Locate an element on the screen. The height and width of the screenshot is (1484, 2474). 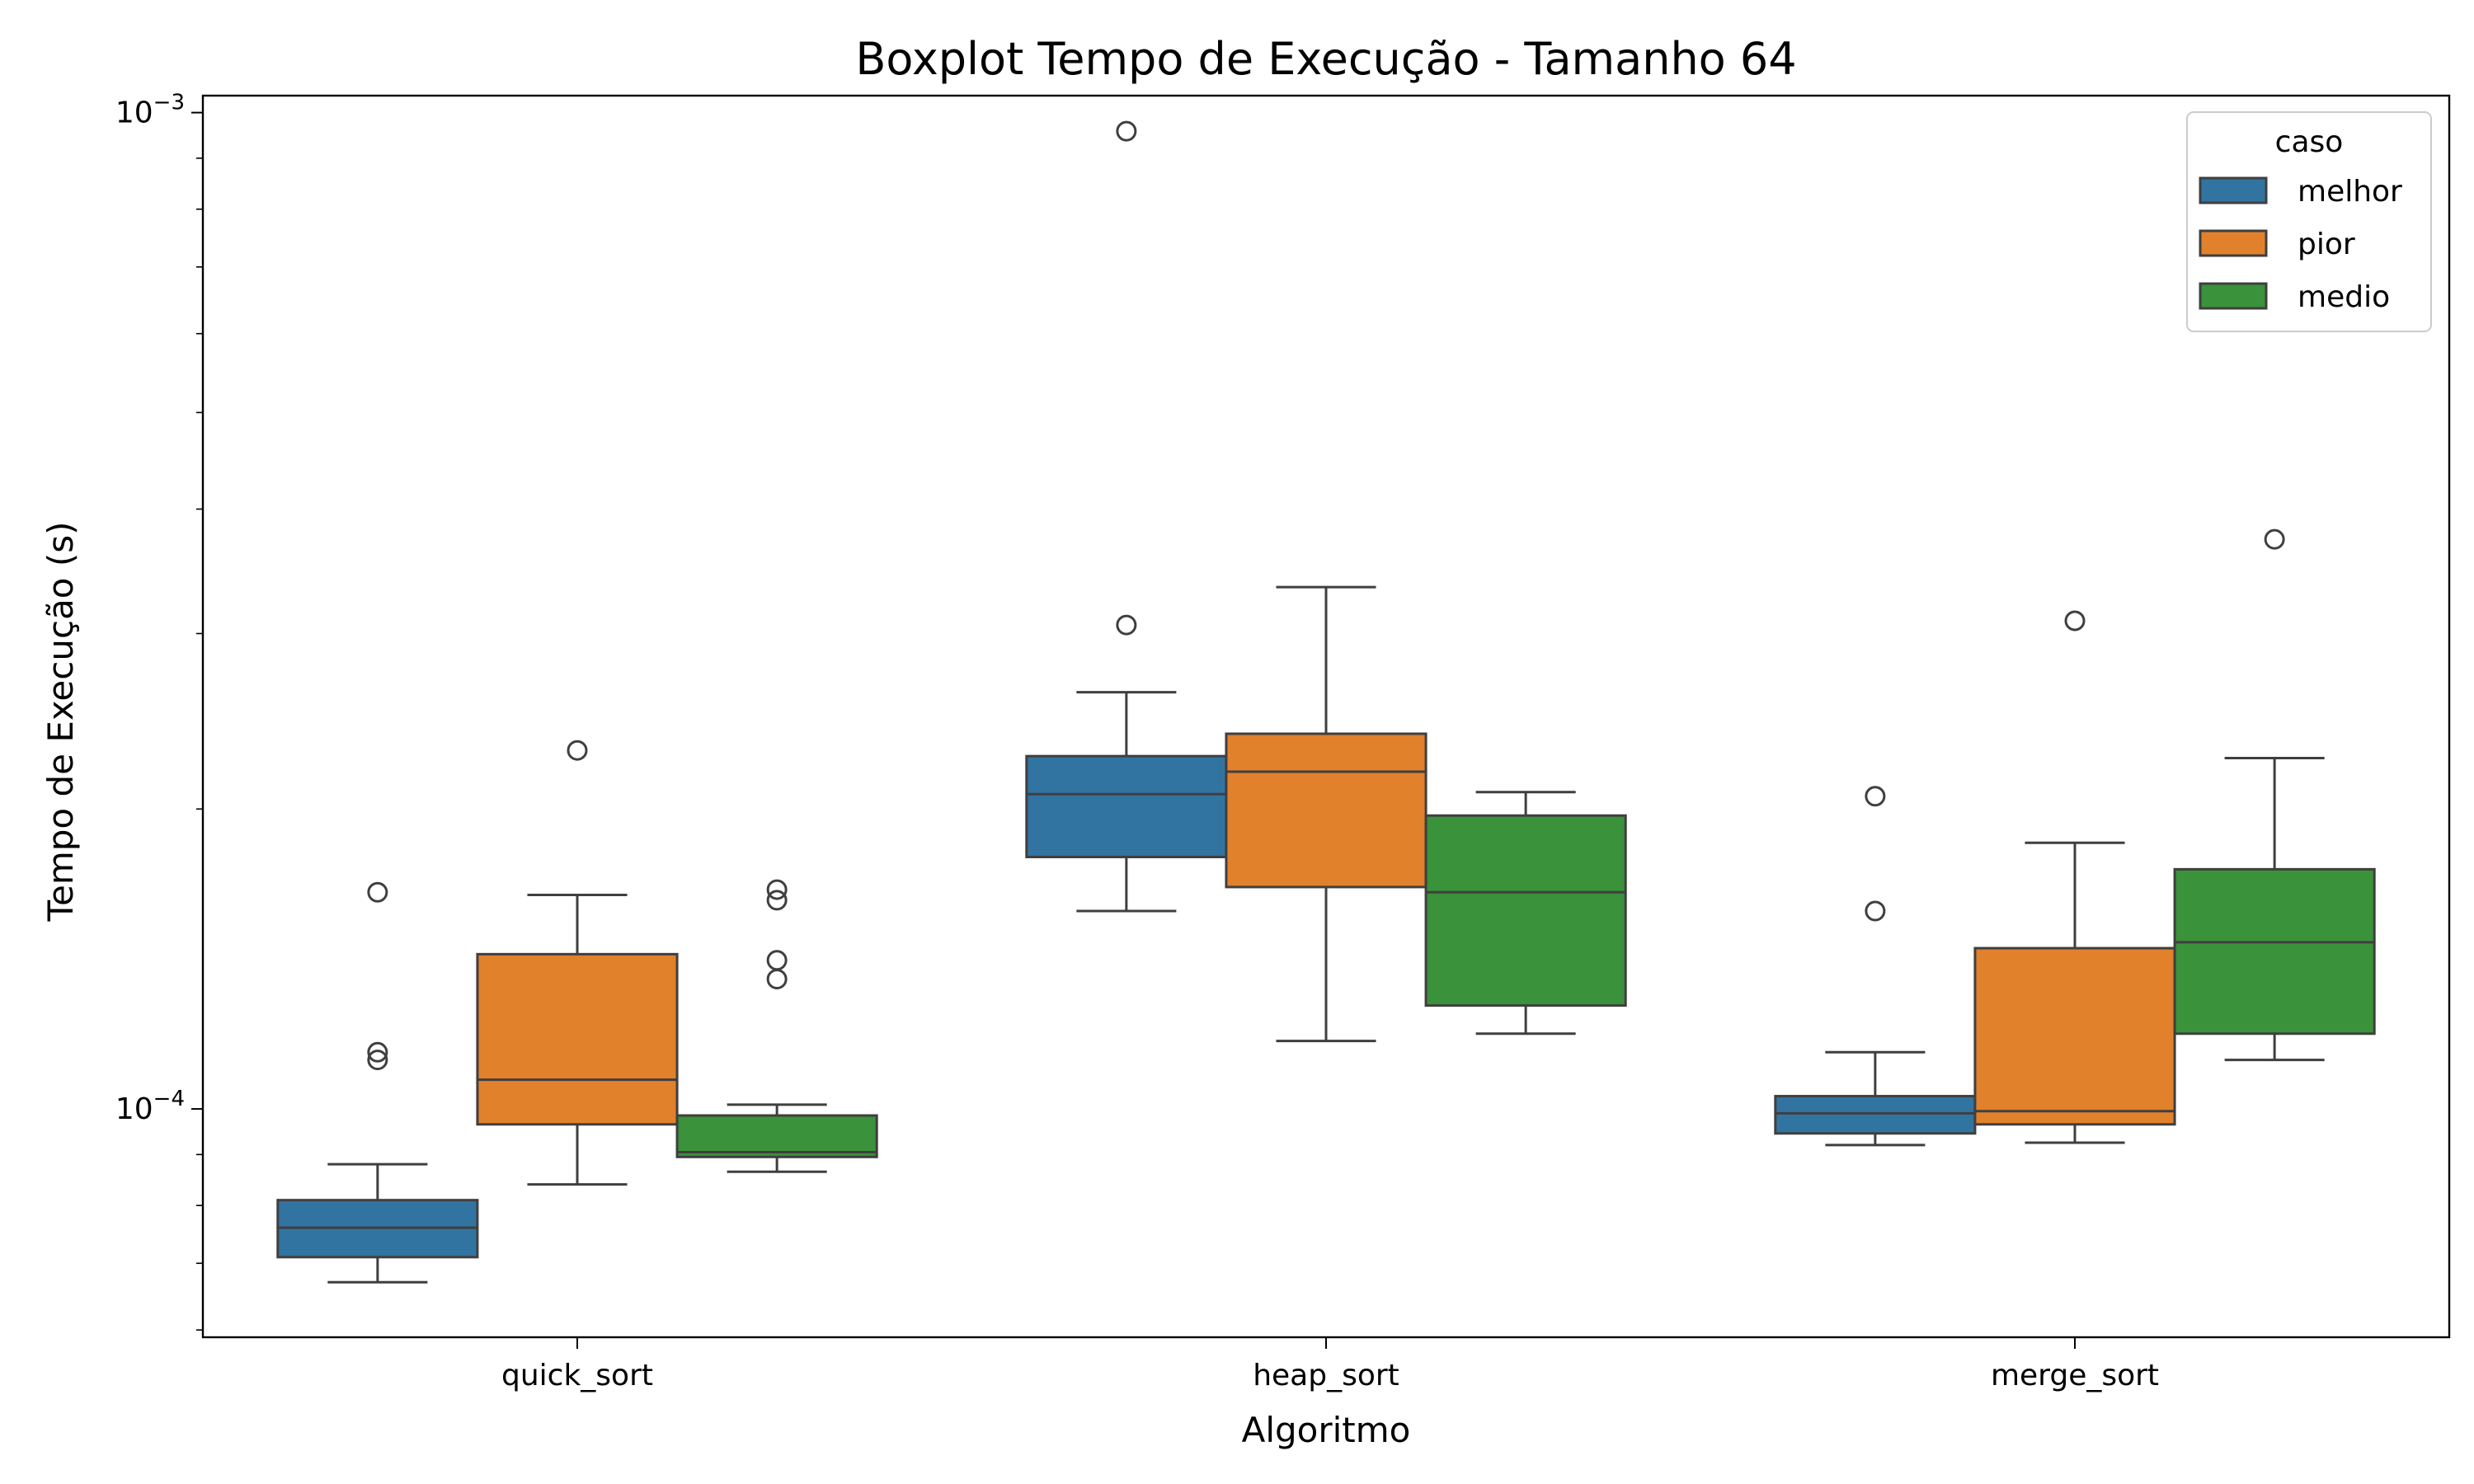
legend-title: caso is located at coordinates (2309, 142).